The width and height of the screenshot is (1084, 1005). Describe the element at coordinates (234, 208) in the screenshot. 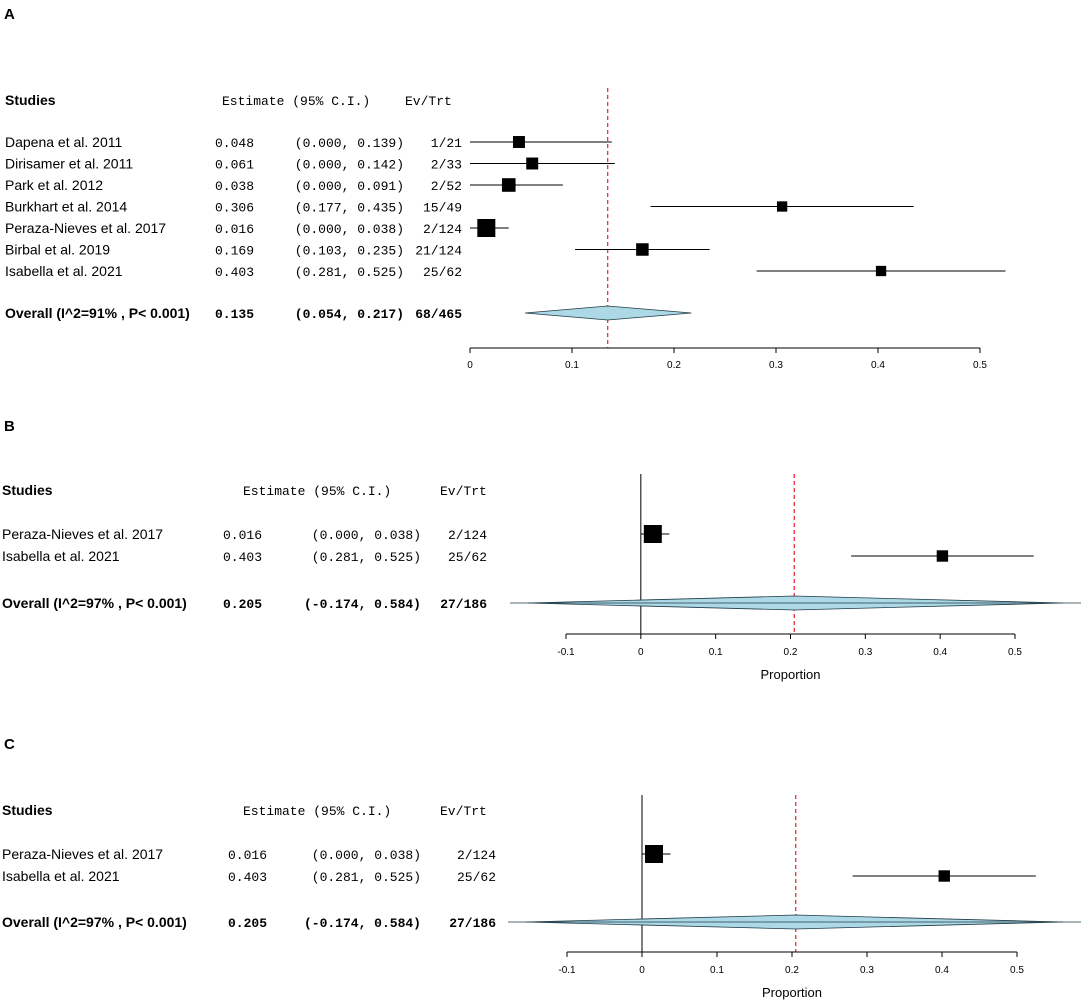

I see `study-estimate: 0.306` at that location.